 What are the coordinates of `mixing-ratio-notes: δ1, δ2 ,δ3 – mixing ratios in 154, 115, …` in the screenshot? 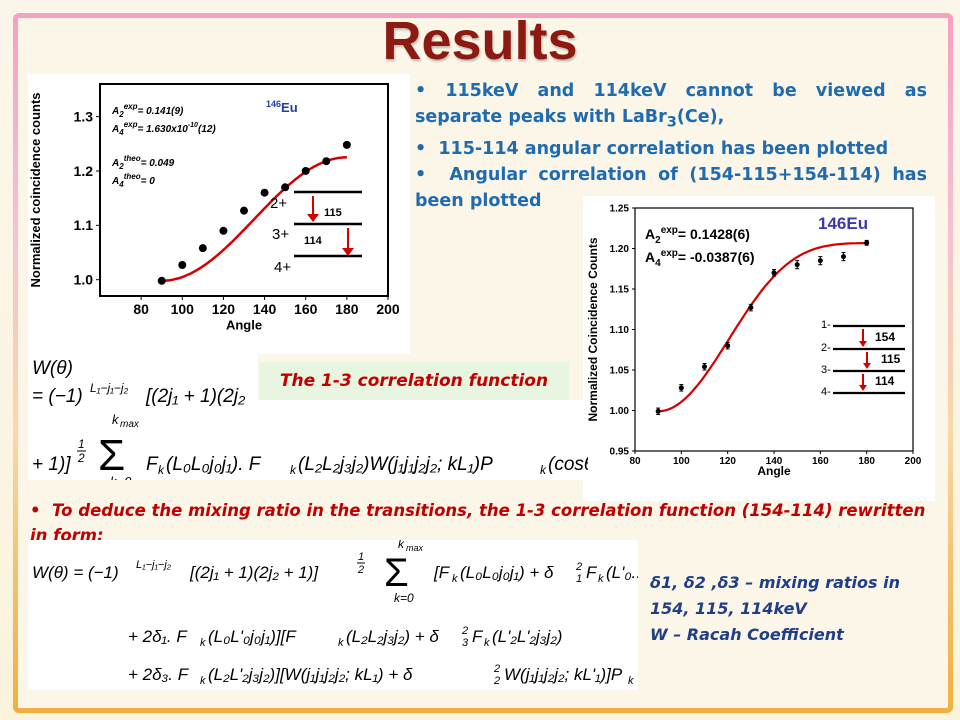 It's located at (795, 609).